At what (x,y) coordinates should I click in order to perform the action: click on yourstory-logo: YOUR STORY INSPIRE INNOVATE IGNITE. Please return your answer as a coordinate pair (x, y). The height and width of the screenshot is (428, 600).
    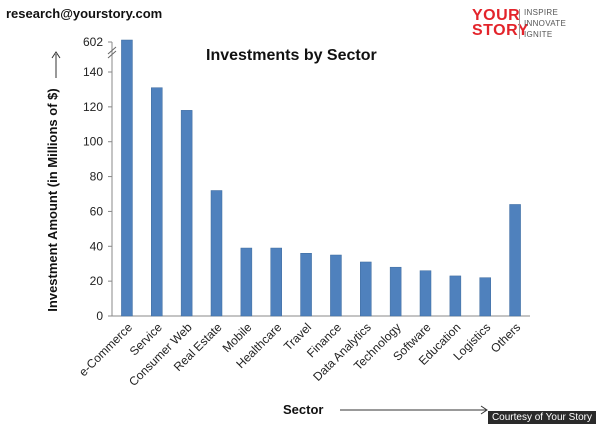
    Looking at the image, I should click on (532, 25).